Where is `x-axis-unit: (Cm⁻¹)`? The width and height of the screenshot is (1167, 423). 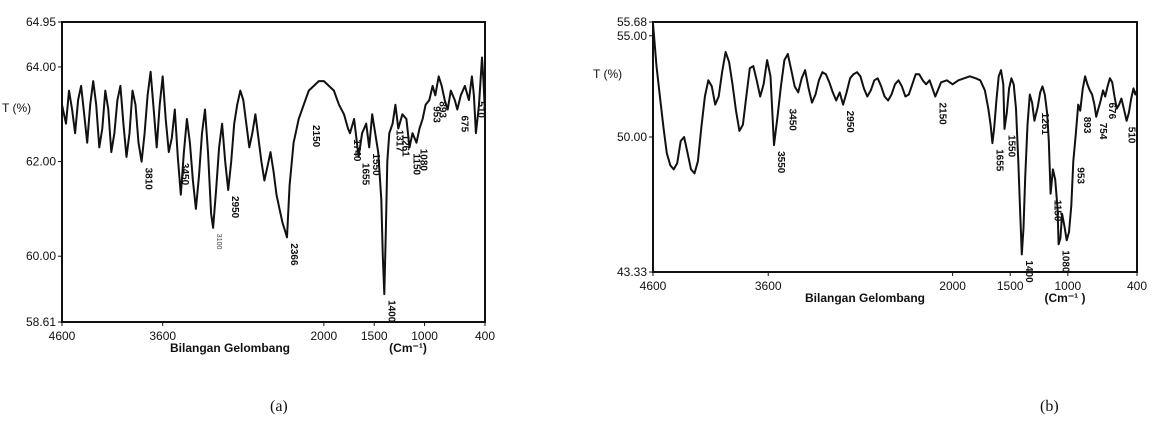
x-axis-unit: (Cm⁻¹) is located at coordinates (408, 348).